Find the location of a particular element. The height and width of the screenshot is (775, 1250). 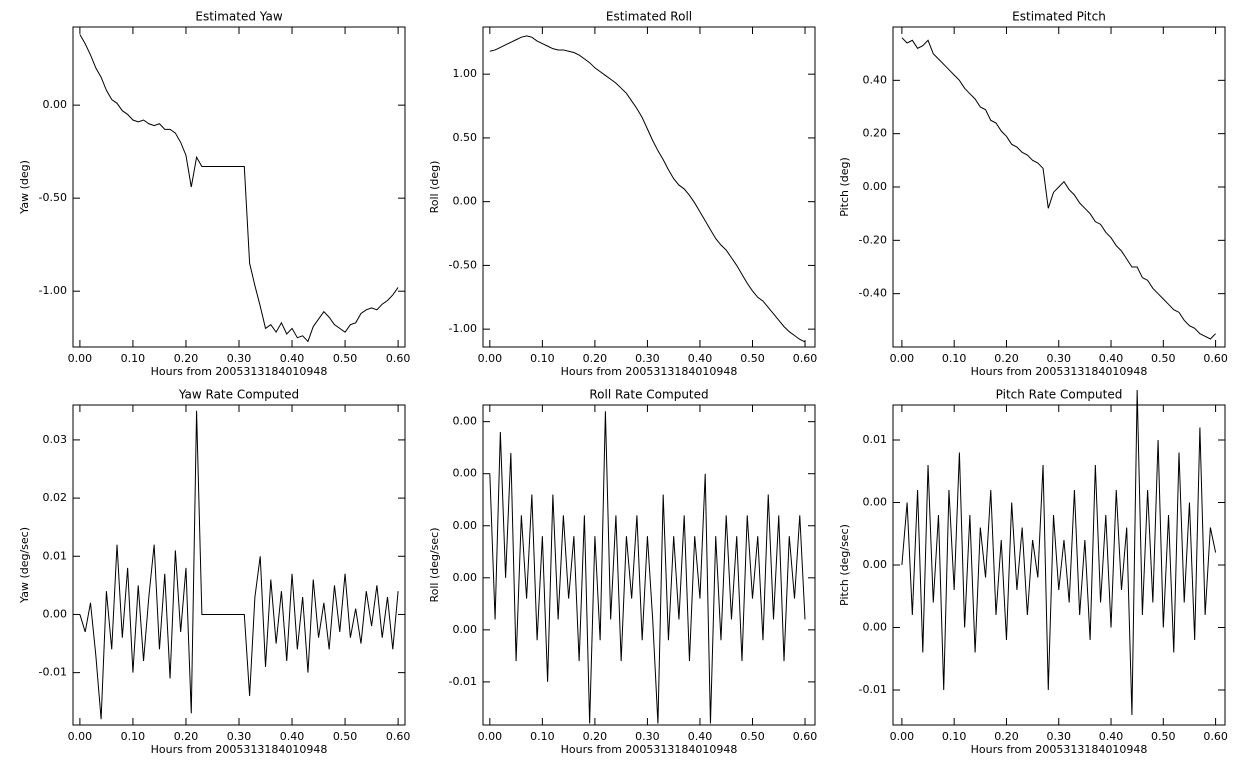

chart-title: Estimated Yaw is located at coordinates (238, 17).